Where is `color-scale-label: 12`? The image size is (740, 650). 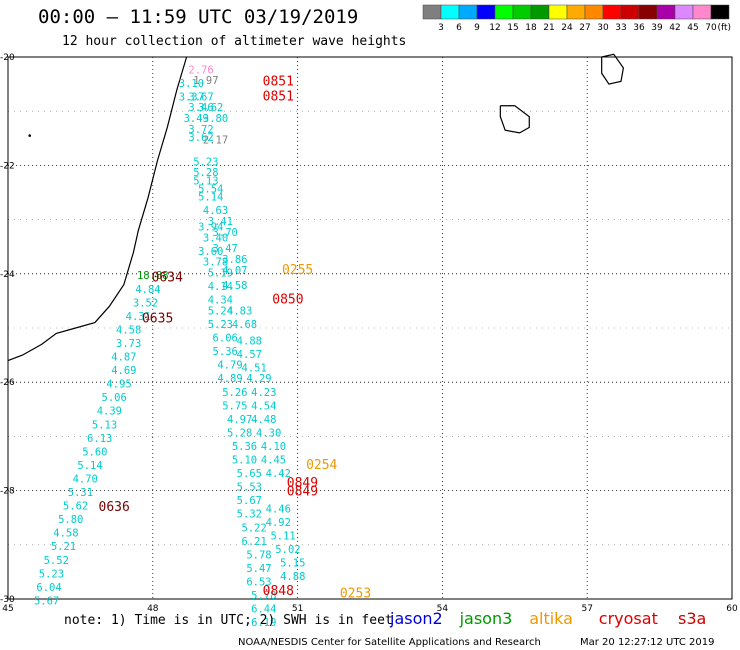
color-scale-label: 12 is located at coordinates (494, 28).